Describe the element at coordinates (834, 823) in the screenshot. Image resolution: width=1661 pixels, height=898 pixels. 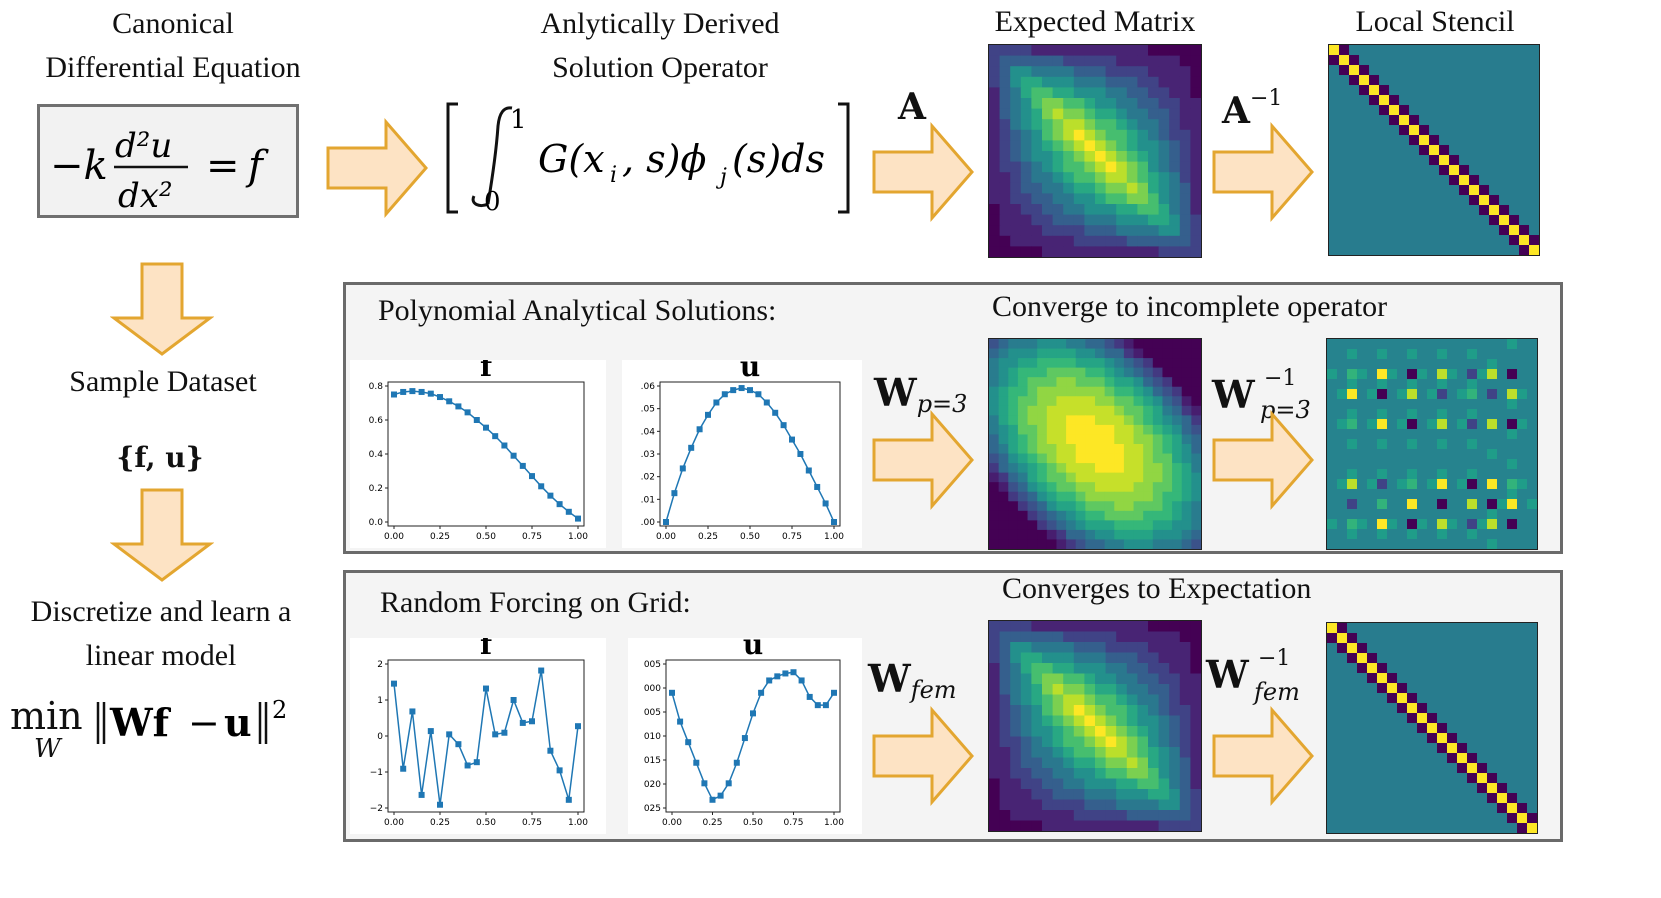
I see `x-tick-label: 1.00` at that location.